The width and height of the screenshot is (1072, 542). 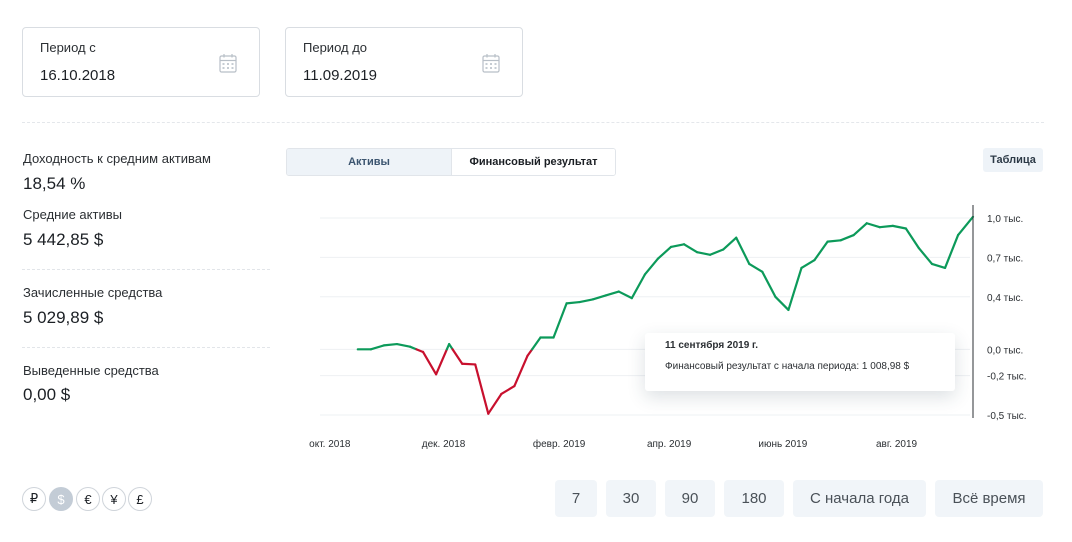 I want to click on average-assets-value: 5 442,85 $, so click(x=63, y=239).